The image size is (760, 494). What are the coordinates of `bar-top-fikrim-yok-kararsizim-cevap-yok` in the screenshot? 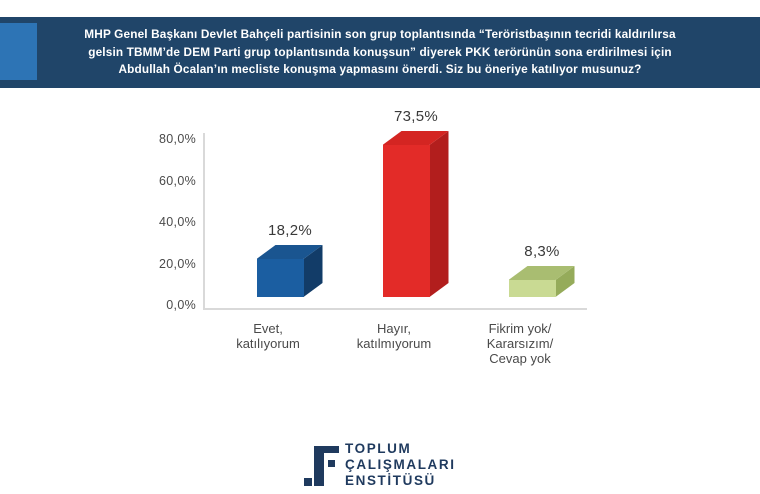 It's located at (542, 273).